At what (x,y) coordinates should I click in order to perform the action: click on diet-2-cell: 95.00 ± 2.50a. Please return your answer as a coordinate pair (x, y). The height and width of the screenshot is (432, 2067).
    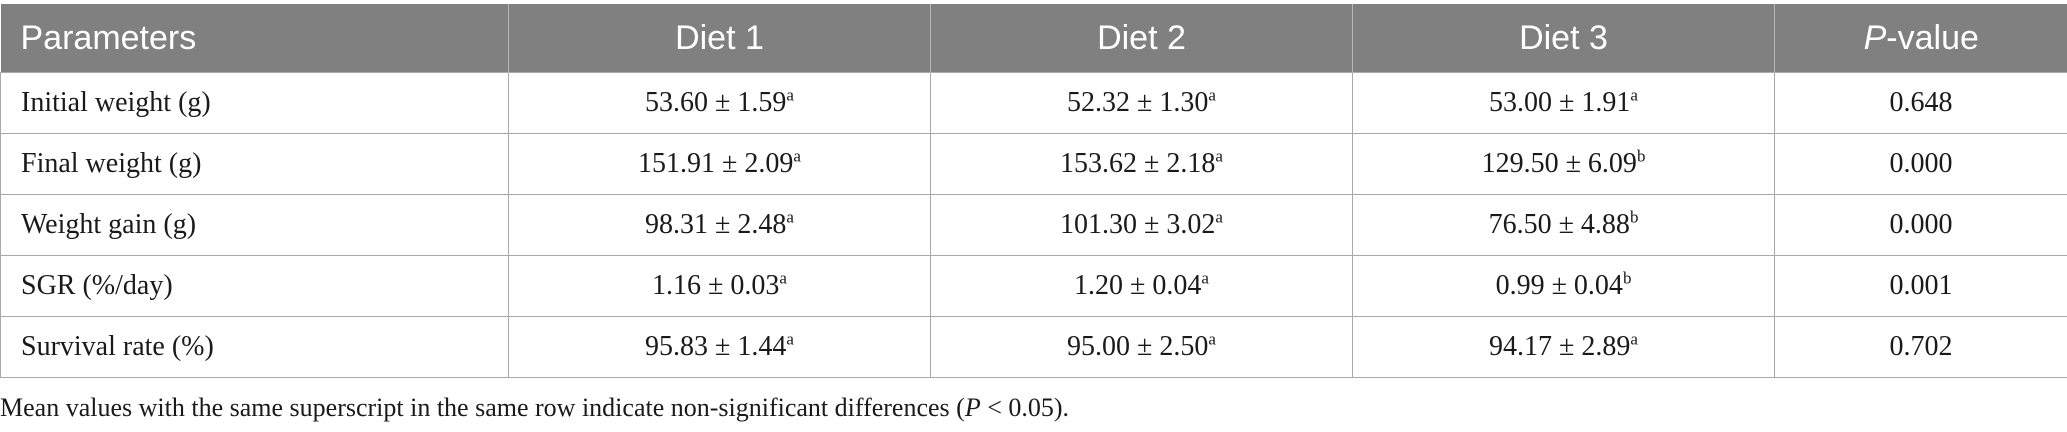
    Looking at the image, I should click on (1141, 347).